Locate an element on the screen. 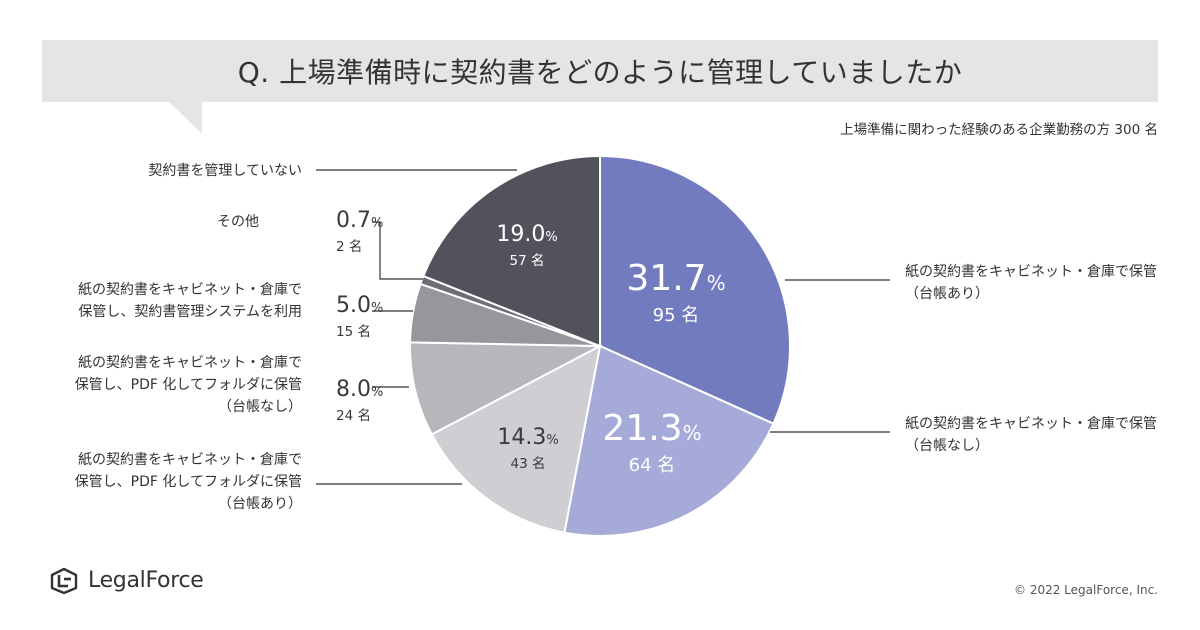 Image resolution: width=1200 pixels, height=630 pixels. title-banner: Q. 上場準備時に契約書をどのように管理していましたか is located at coordinates (600, 71).